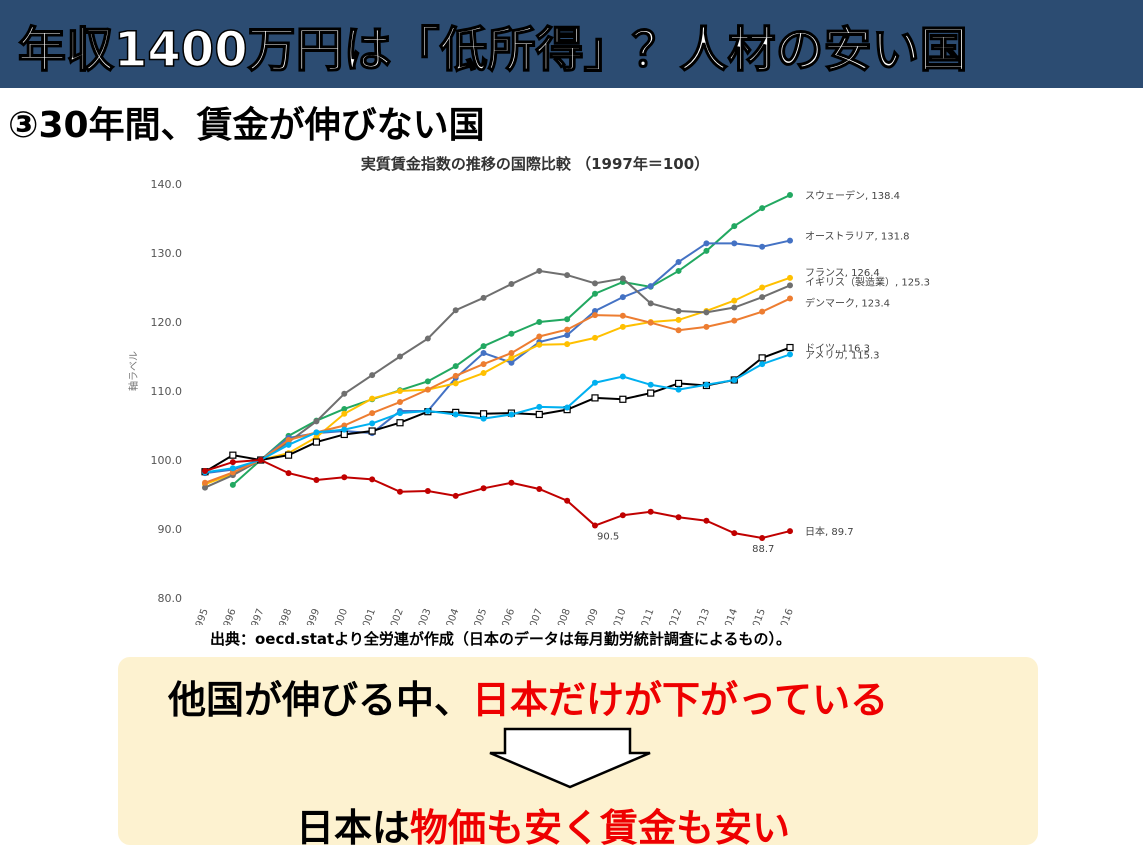 This screenshot has height=853, width=1143. I want to click on y-tick-label: 140.0, so click(167, 184).